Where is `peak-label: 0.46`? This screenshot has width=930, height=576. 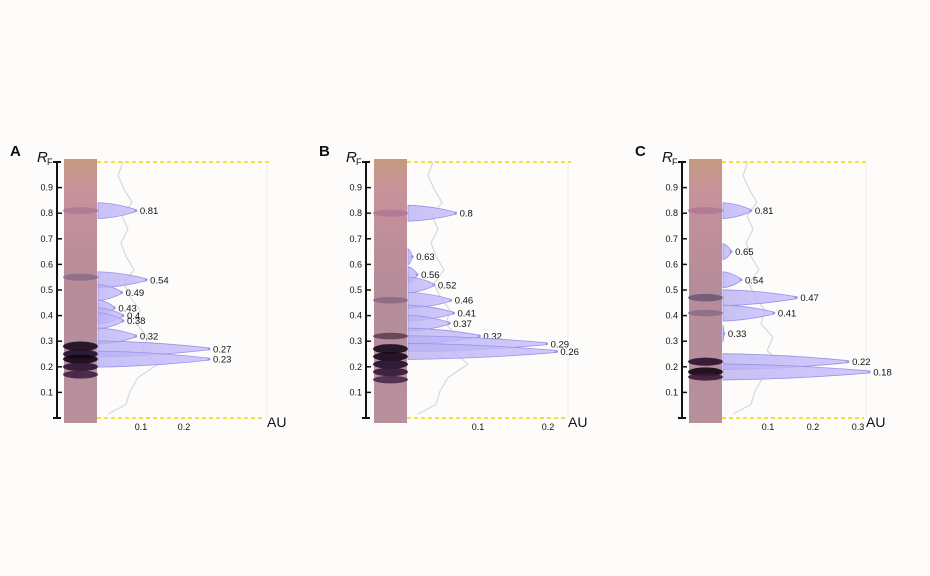 peak-label: 0.46 is located at coordinates (464, 301).